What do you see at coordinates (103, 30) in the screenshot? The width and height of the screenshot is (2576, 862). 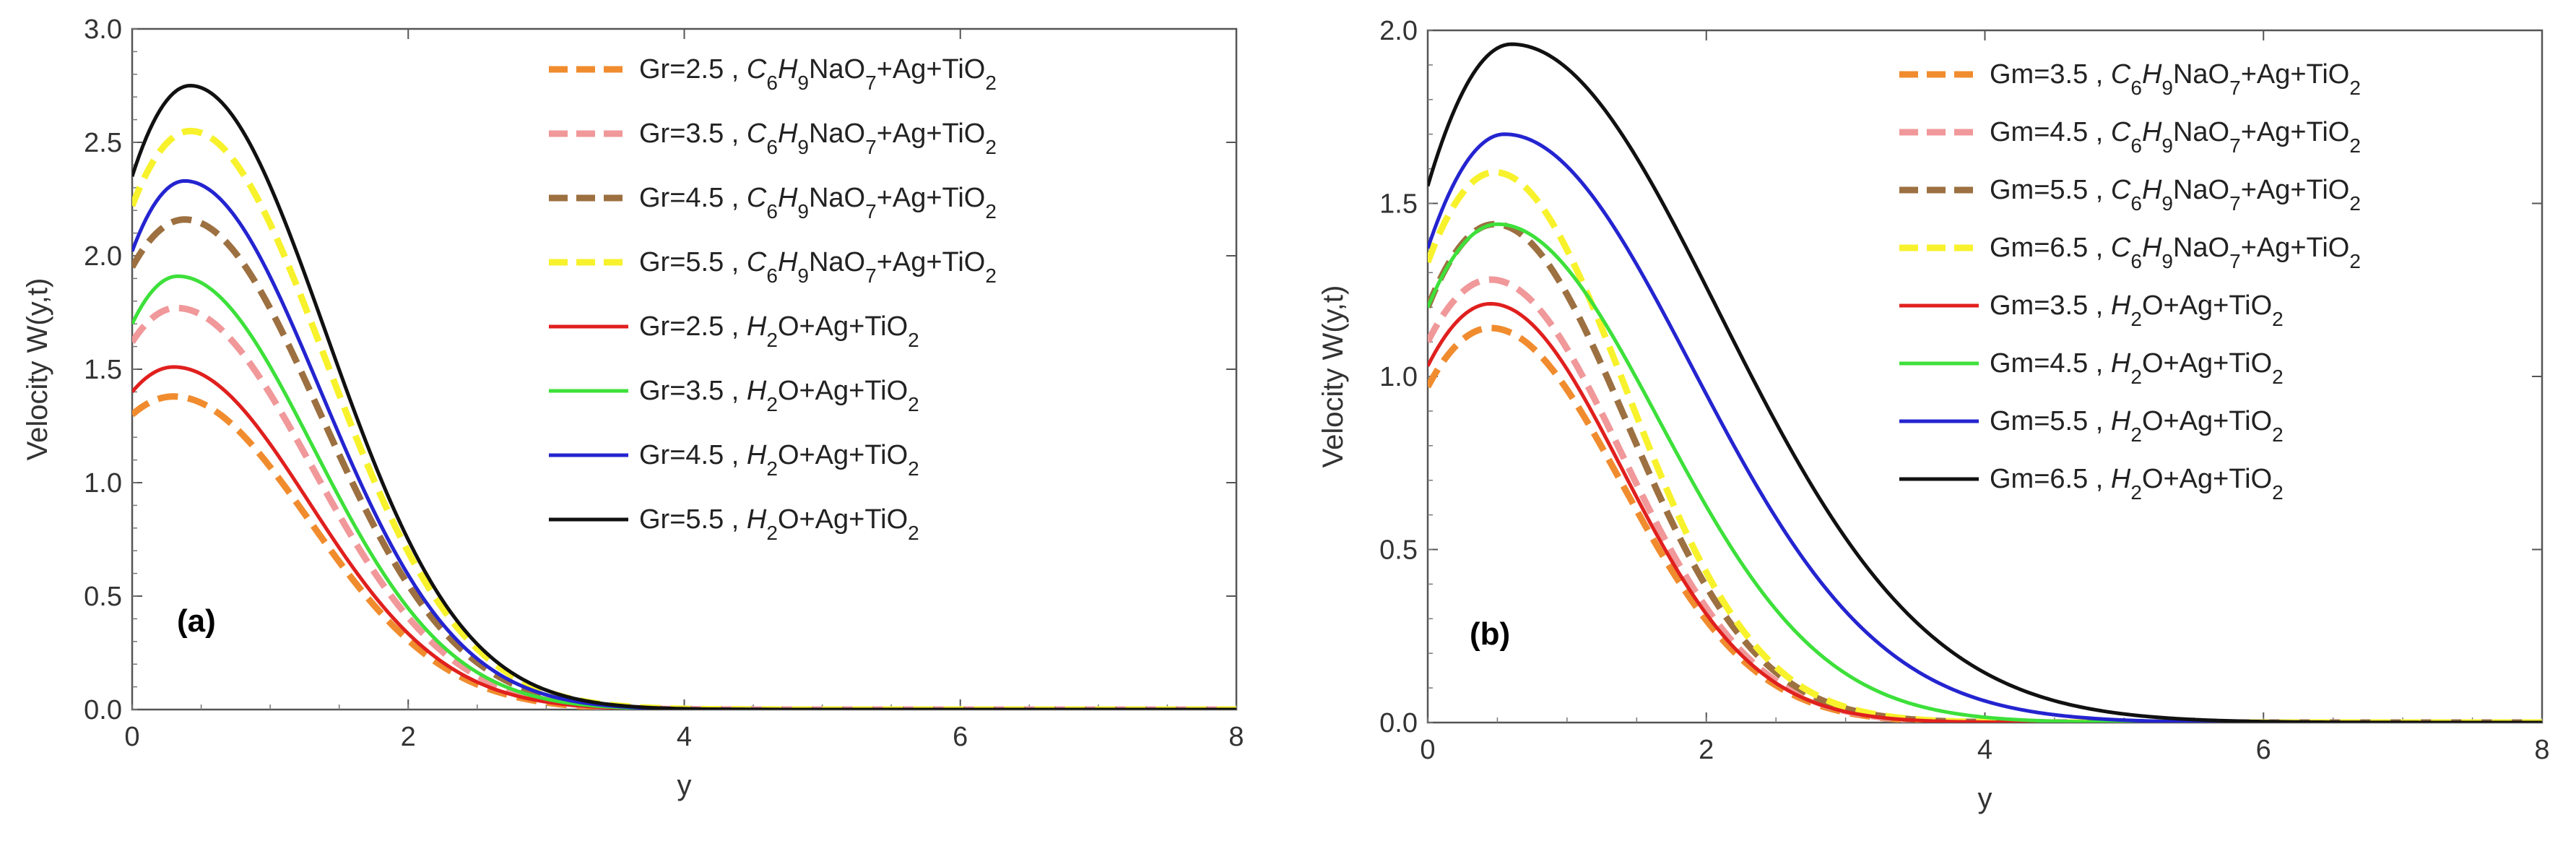 I see `y-tick-label: 3.0` at bounding box center [103, 30].